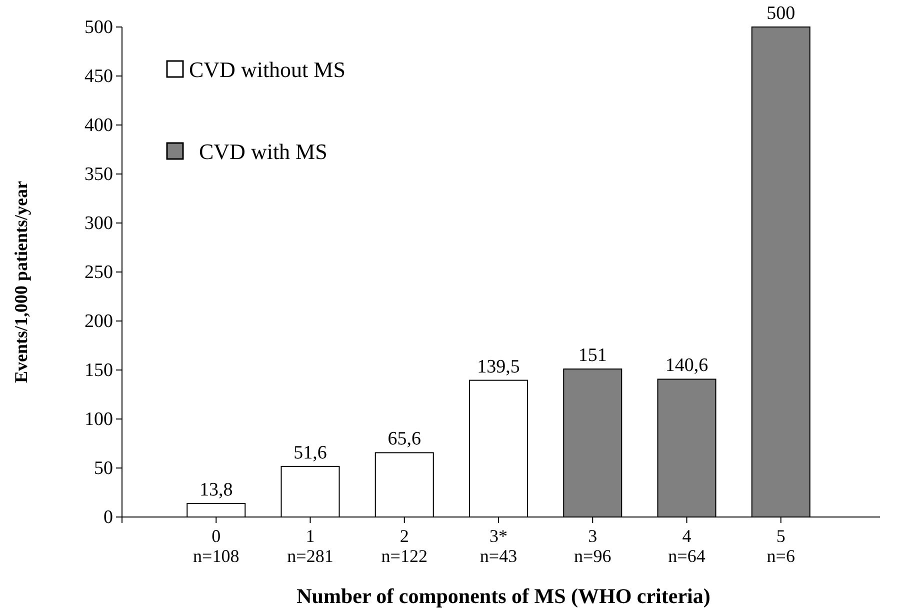 The height and width of the screenshot is (611, 899). Describe the element at coordinates (98, 27) in the screenshot. I see `y-tick-label: 500` at that location.